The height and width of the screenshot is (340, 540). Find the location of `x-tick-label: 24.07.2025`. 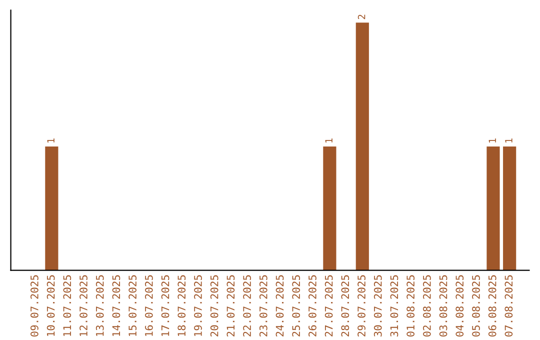

x-tick-label: 24.07.2025 is located at coordinates (280, 305).